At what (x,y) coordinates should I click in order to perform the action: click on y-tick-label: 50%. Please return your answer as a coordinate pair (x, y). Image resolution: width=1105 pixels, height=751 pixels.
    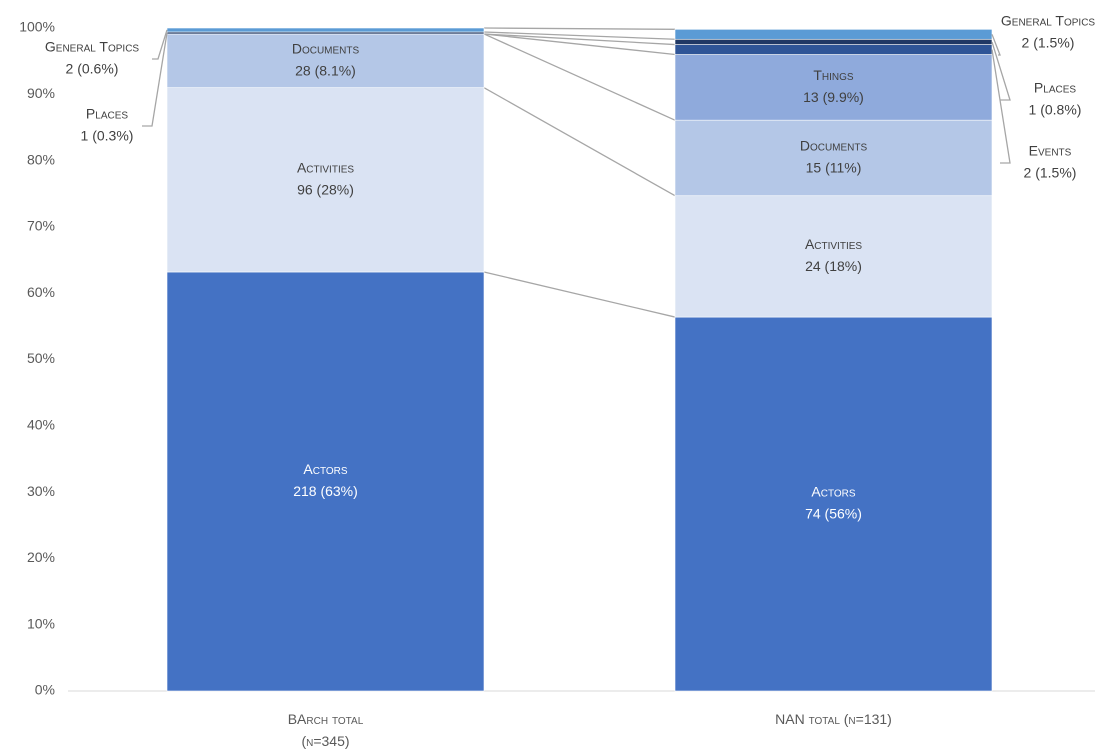
    Looking at the image, I should click on (41, 358).